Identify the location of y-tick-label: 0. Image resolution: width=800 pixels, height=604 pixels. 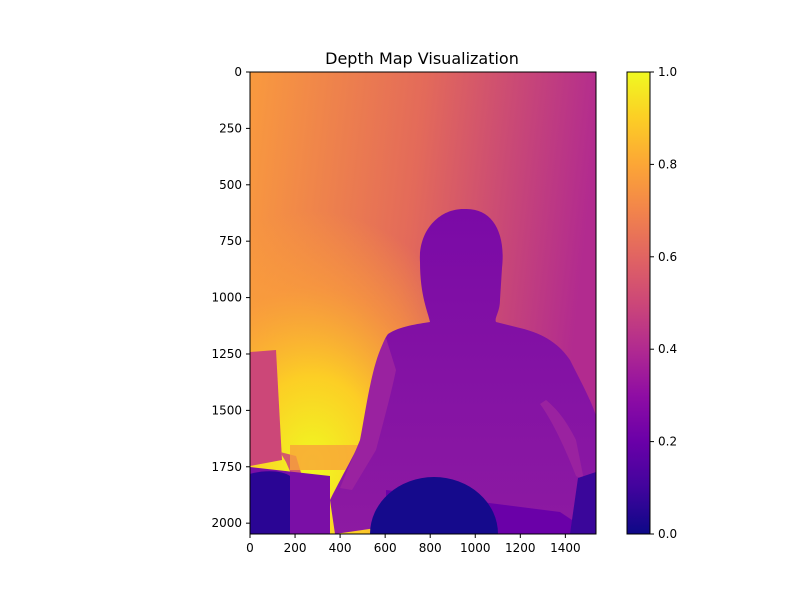
(238, 72).